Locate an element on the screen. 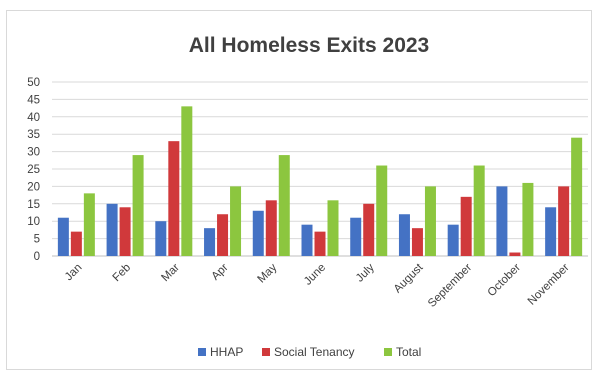  y-tick-label: 25 is located at coordinates (33, 170).